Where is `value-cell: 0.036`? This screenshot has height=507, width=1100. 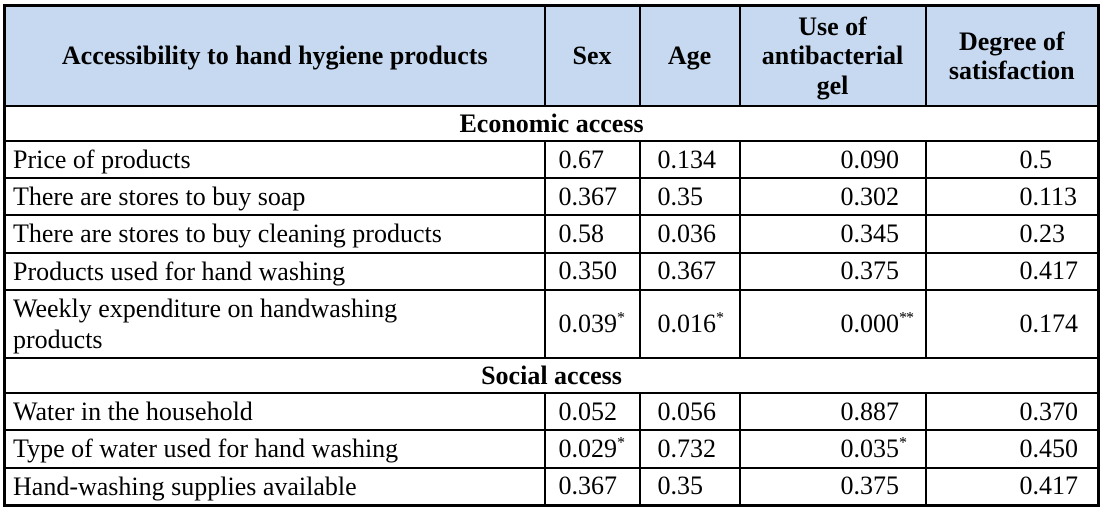 value-cell: 0.036 is located at coordinates (689, 234).